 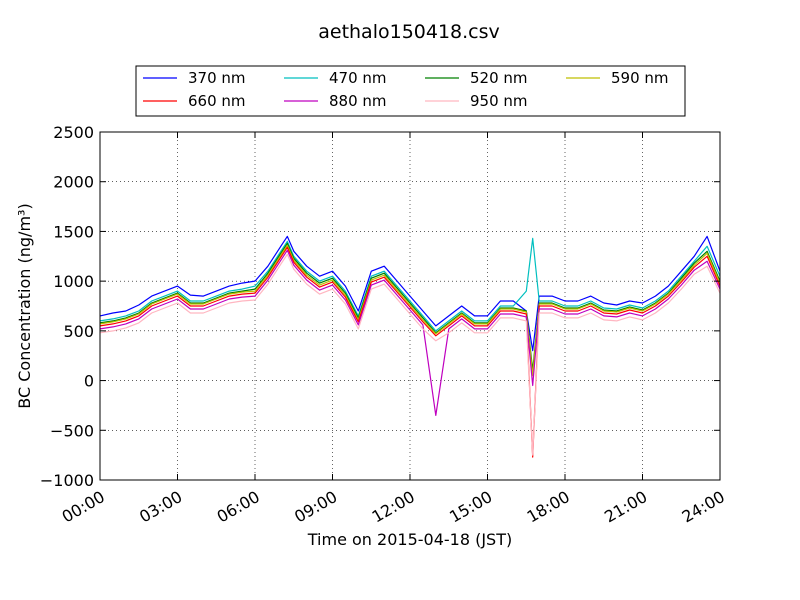 I want to click on y-tick-label: 0, so click(x=89, y=381).